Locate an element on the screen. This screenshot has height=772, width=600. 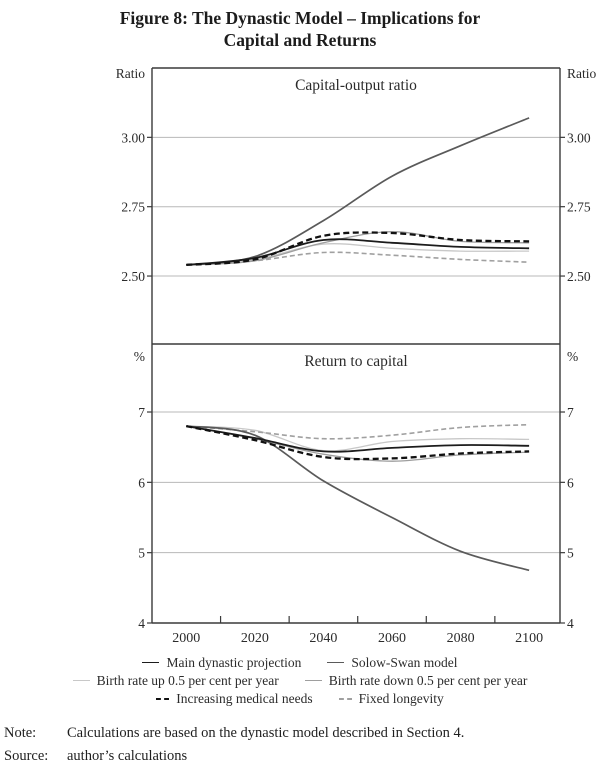
note-label: Note: is located at coordinates (20, 732).